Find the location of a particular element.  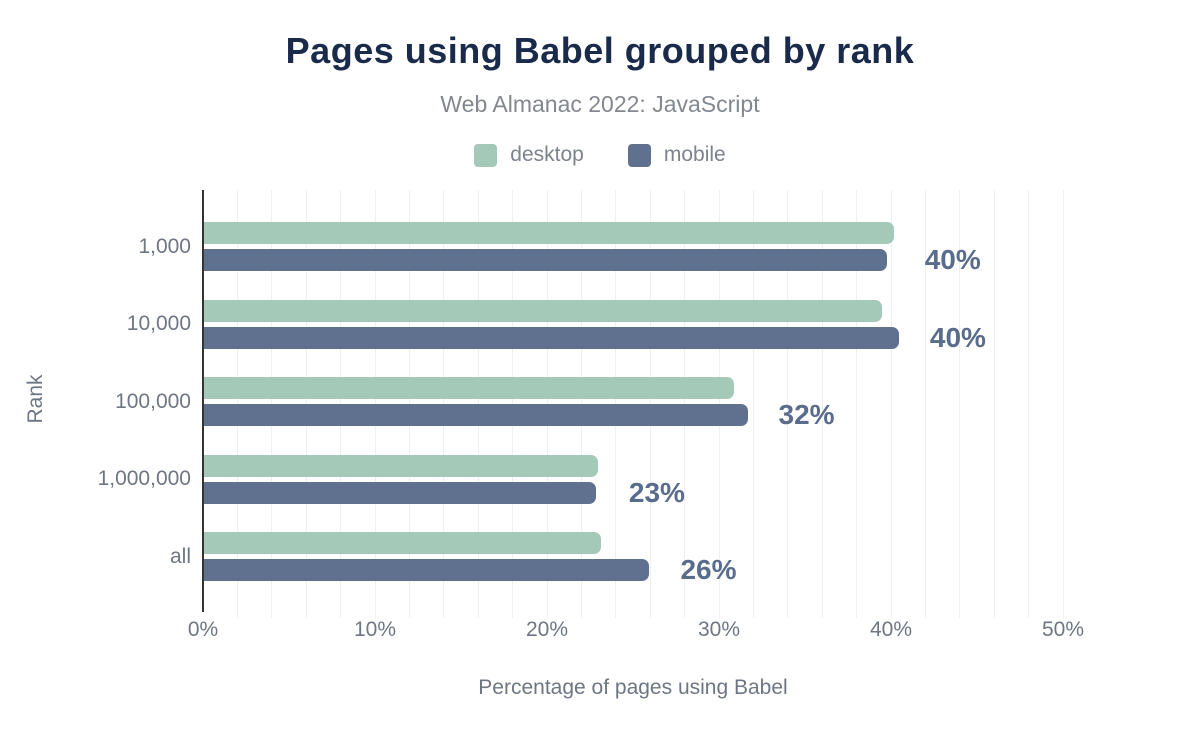

data-label-1,000,000: 23% is located at coordinates (656, 492).